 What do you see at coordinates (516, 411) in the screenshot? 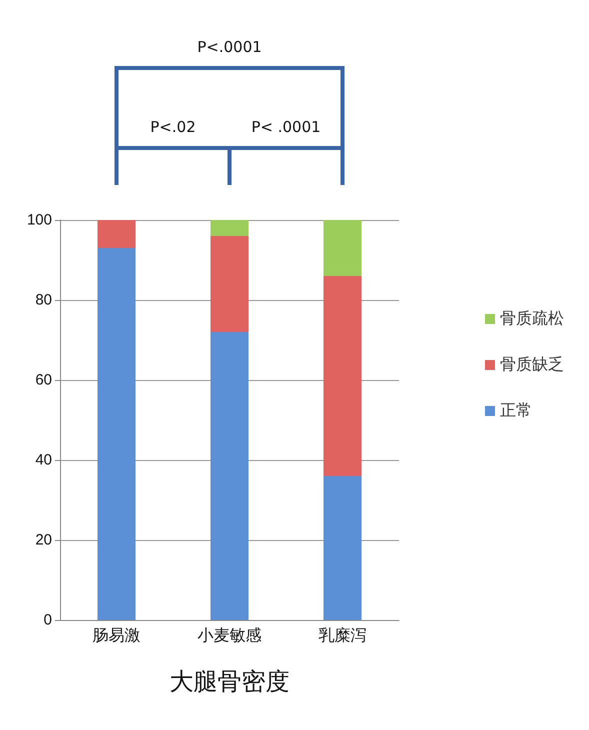
I see `legend-label: 正常` at bounding box center [516, 411].